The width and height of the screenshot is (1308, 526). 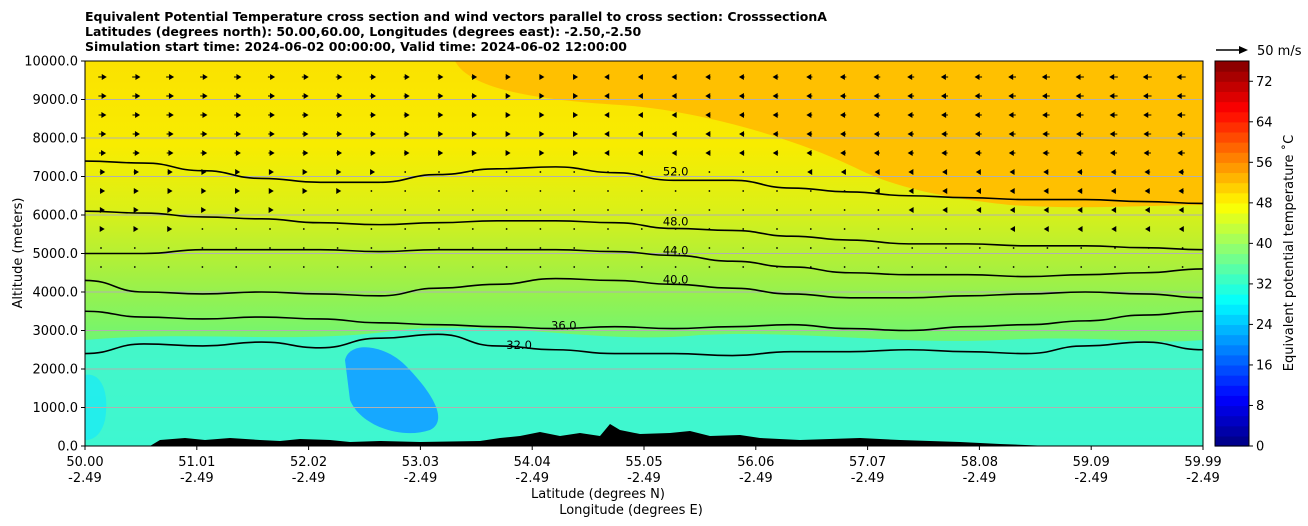 I want to click on colorbar-tick-label: 48, so click(x=1264, y=203).